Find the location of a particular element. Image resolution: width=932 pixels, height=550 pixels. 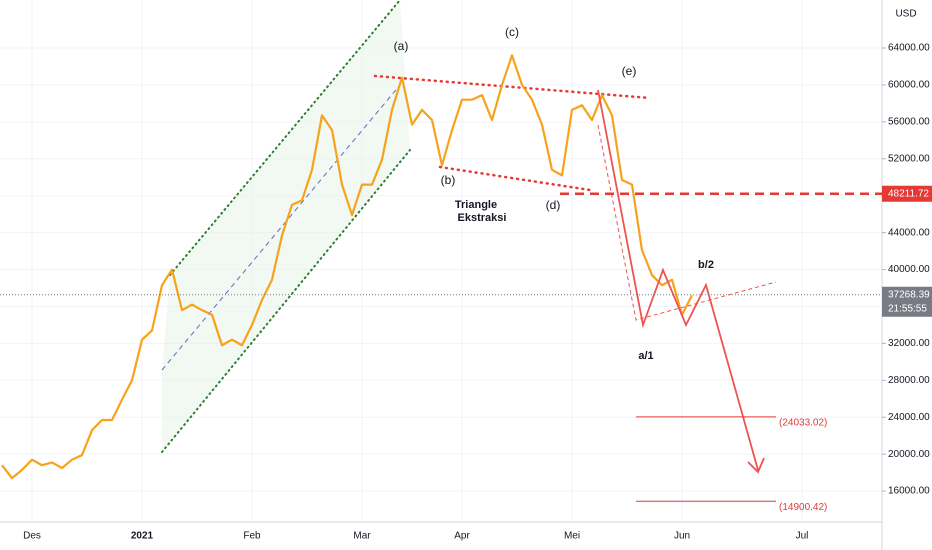

wave-label: (b) is located at coordinates (448, 180).